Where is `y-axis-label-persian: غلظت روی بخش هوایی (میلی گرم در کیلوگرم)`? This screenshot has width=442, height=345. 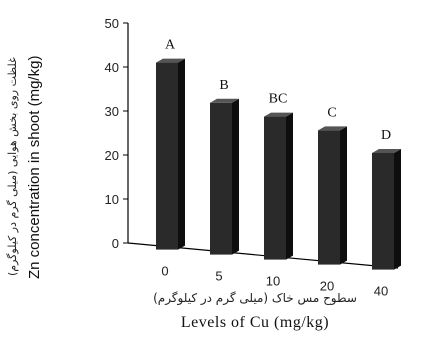
y-axis-label-persian: غلظت روی بخش هوایی (میلی گرم در کیلوگرم) is located at coordinates (12, 167).